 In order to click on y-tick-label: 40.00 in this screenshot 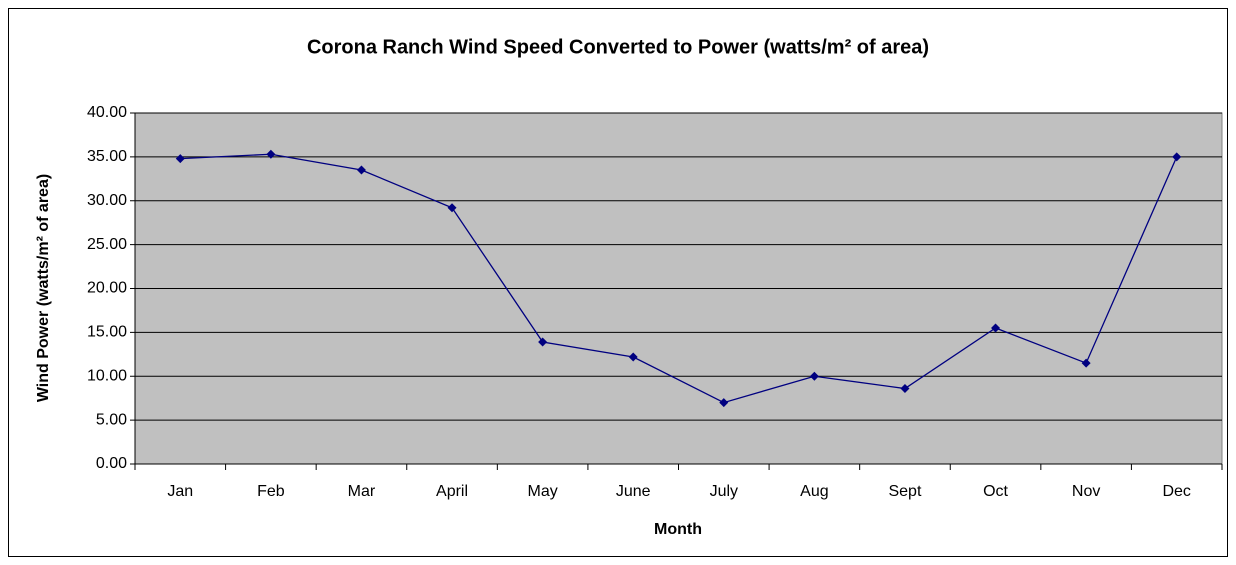, I will do `click(107, 112)`.